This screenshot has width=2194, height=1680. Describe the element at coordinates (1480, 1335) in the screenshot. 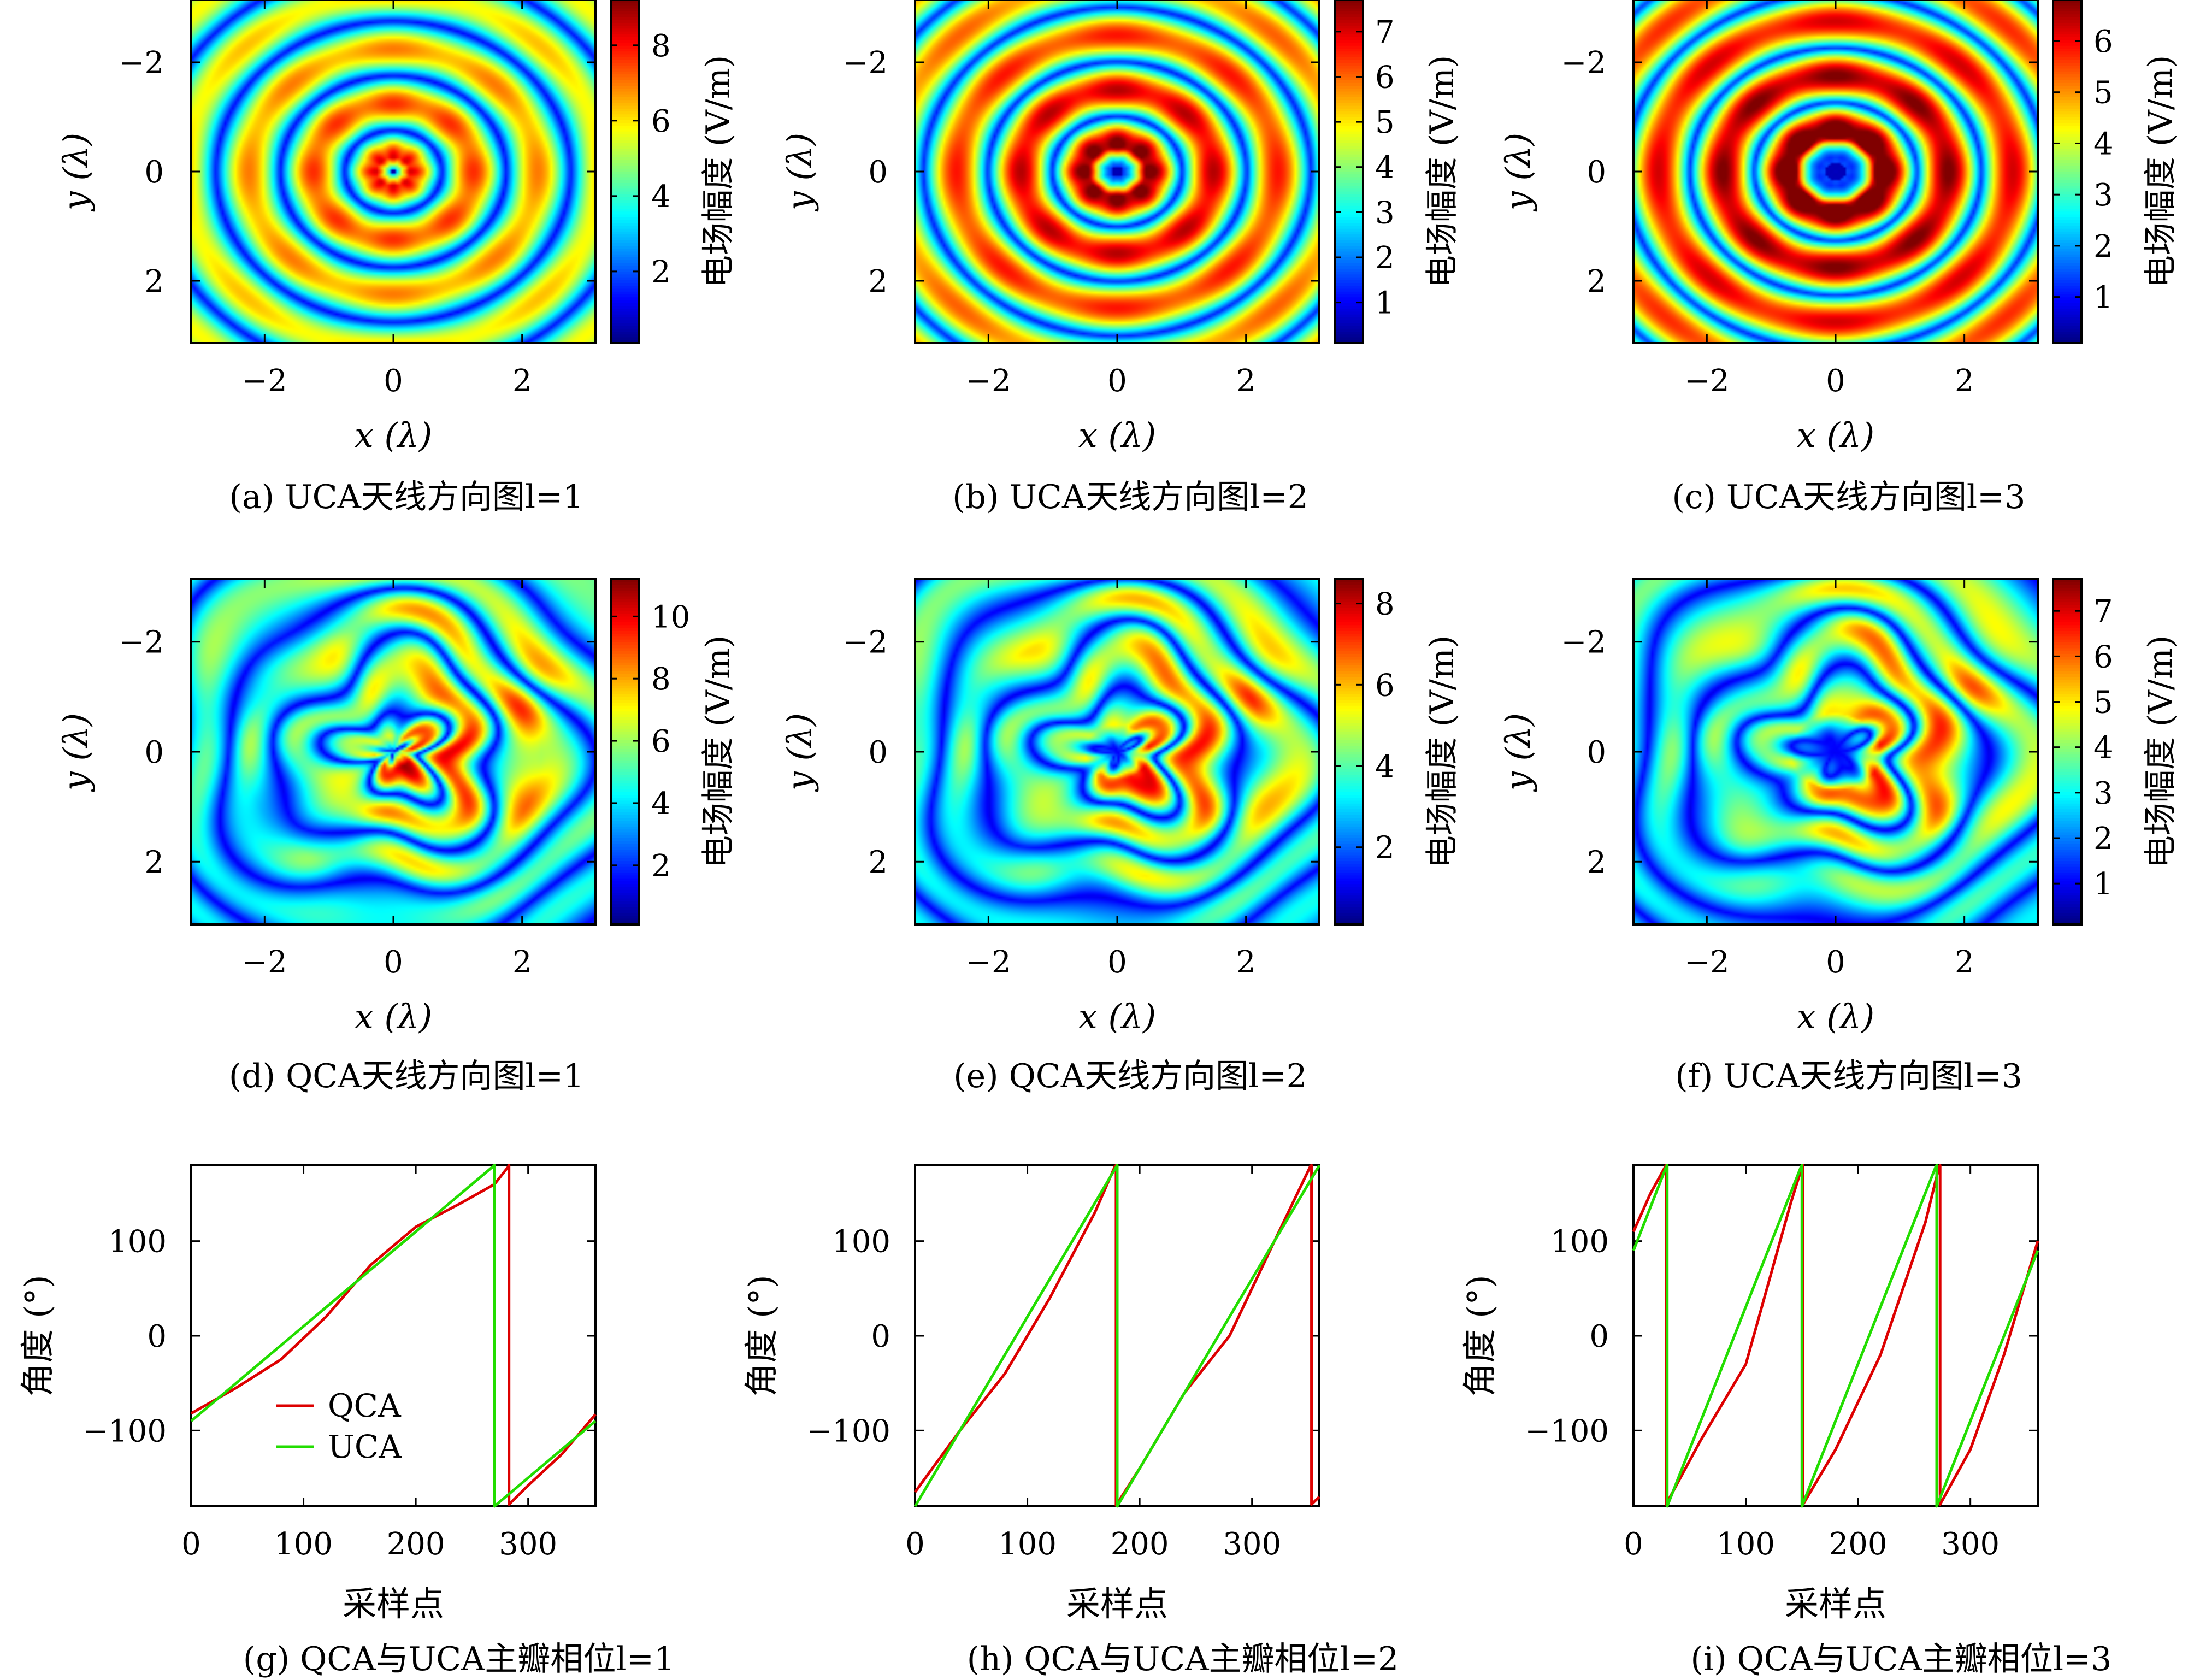

I see `y-axis-label: 角度 (°)` at that location.